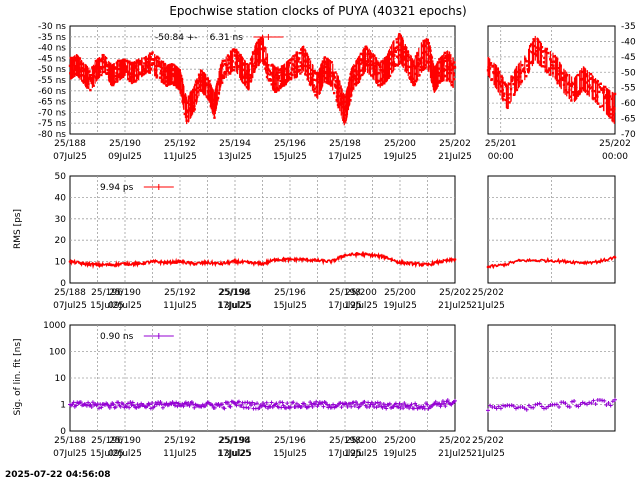 This screenshot has width=640, height=480. What do you see at coordinates (234, 293) in the screenshot?
I see `rms-side-xtick-label: 25/198` at bounding box center [234, 293].